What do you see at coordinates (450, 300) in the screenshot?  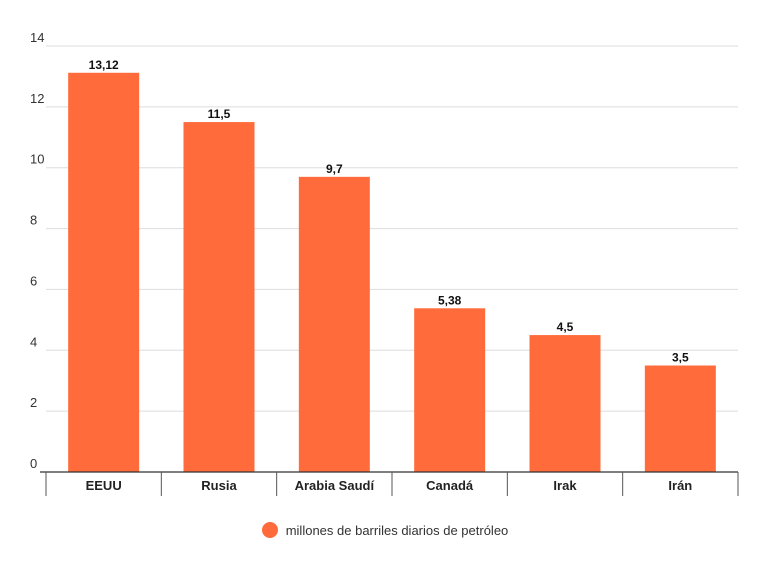 I see `data-label: 5,38` at bounding box center [450, 300].